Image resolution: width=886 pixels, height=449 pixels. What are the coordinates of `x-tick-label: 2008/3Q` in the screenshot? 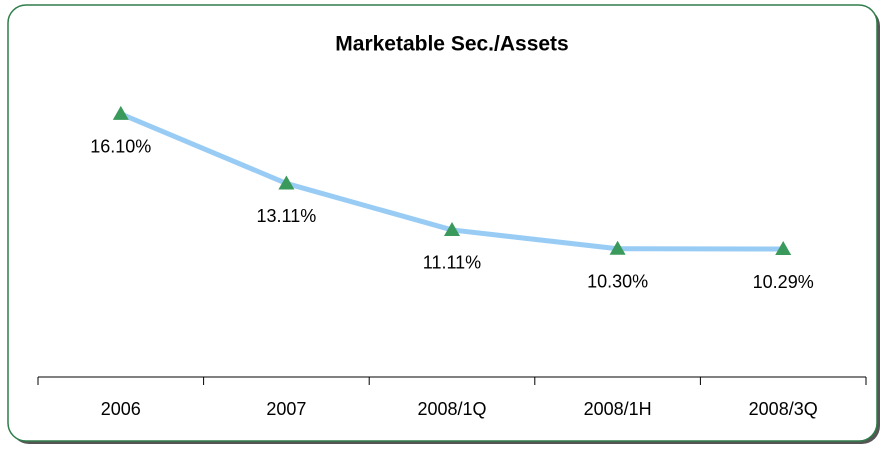 It's located at (783, 409).